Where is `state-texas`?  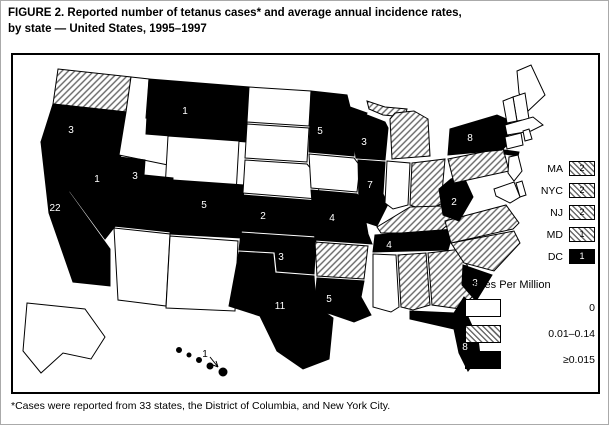
state-texas is located at coordinates (281, 310).